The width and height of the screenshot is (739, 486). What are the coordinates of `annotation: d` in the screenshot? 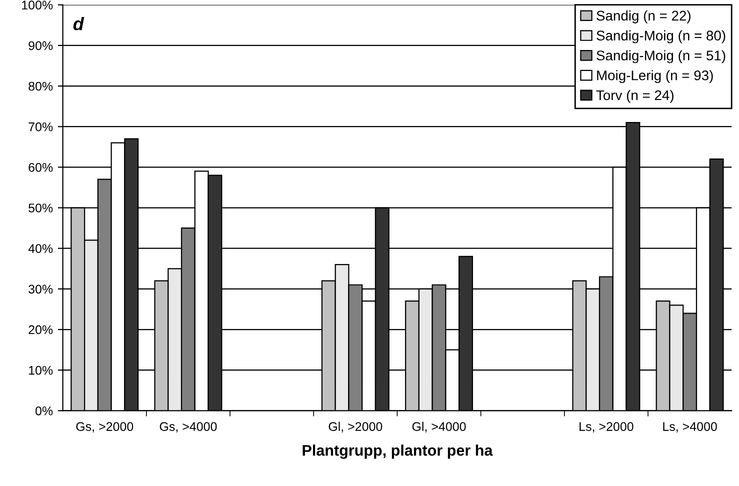 It's located at (78, 23).